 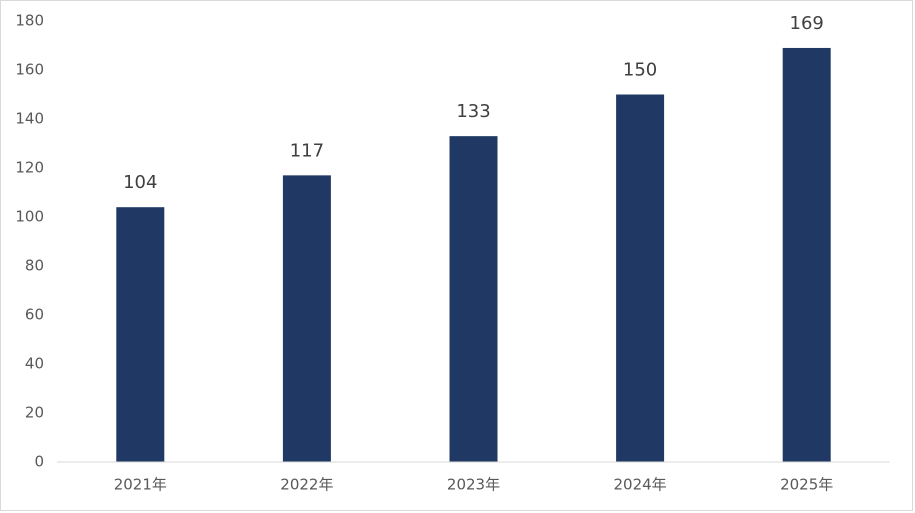 I want to click on y-tick-label: 60, so click(x=34, y=315).